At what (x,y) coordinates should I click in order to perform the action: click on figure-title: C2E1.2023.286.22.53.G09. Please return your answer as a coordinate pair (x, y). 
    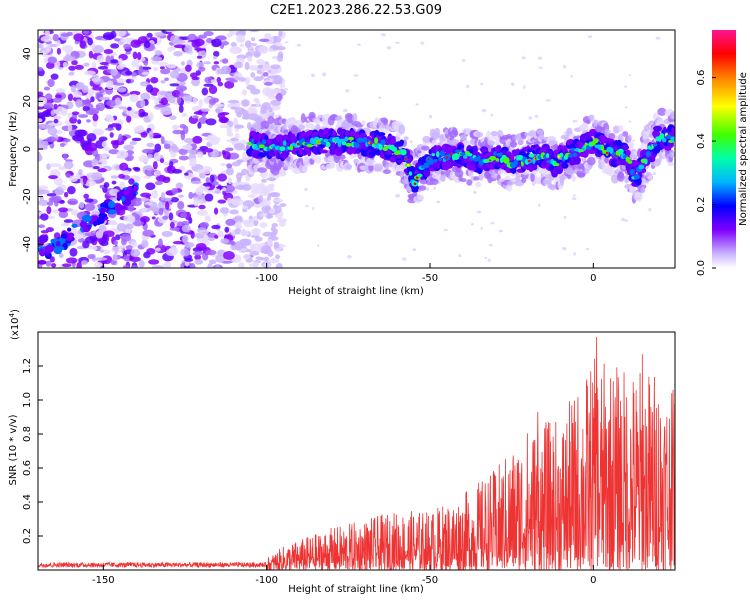
    Looking at the image, I should click on (356, 10).